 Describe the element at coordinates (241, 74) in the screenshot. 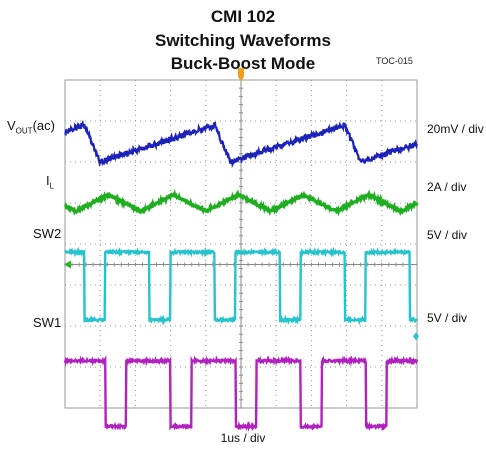

I see `trigger-marker-icon` at that location.